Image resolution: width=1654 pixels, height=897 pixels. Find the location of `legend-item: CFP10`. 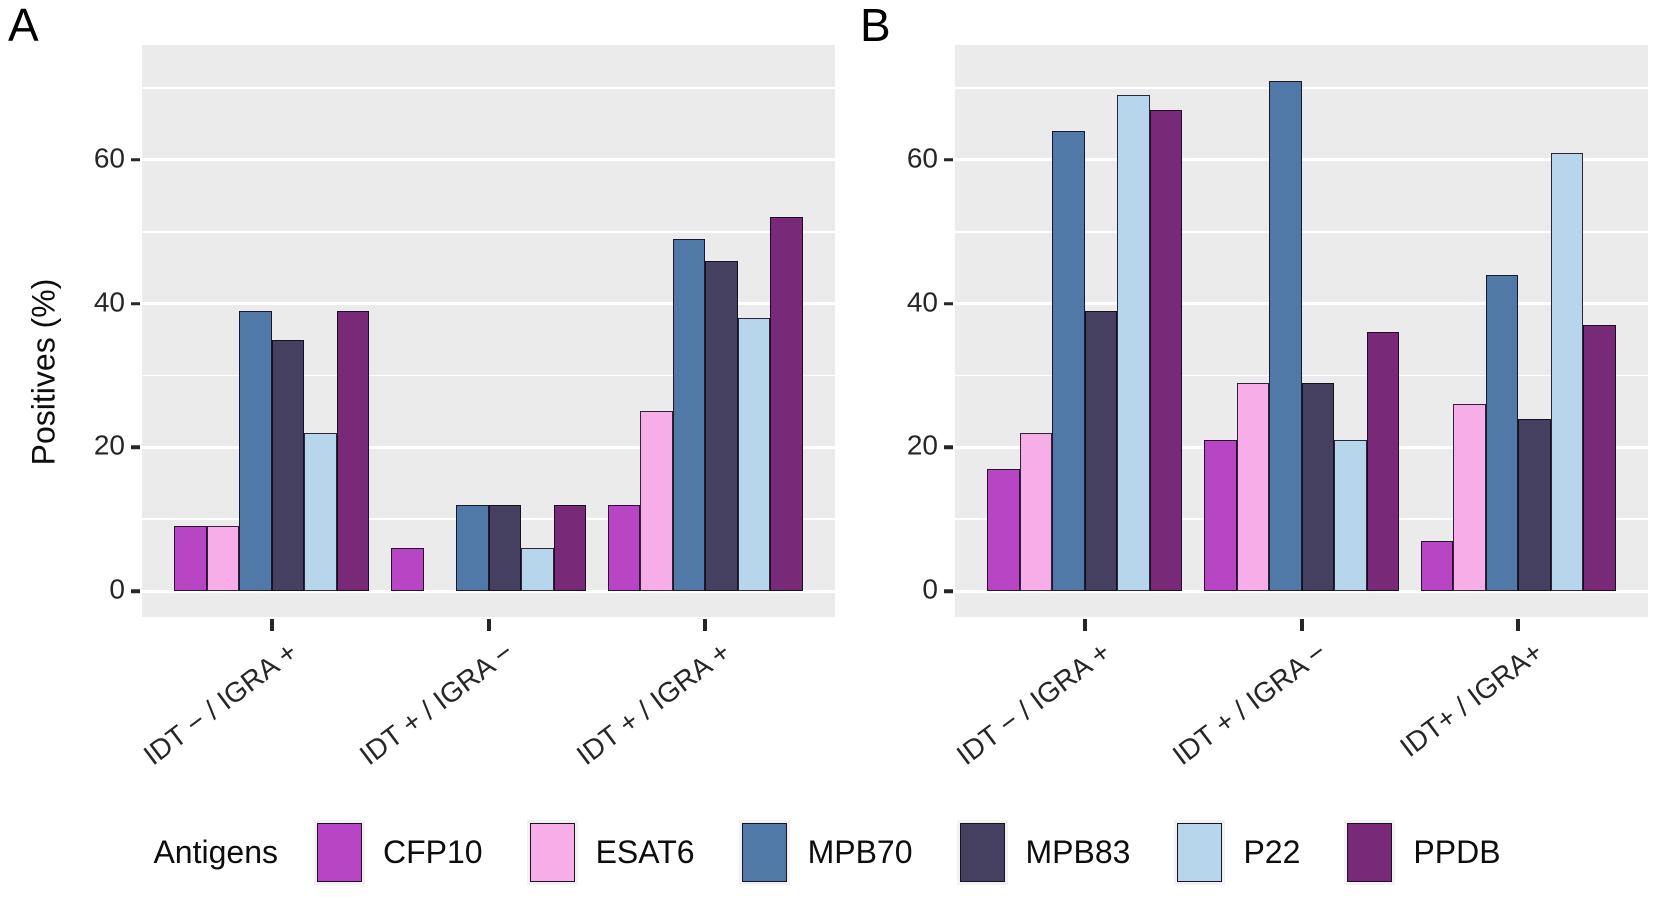

legend-item: CFP10 is located at coordinates (398, 852).